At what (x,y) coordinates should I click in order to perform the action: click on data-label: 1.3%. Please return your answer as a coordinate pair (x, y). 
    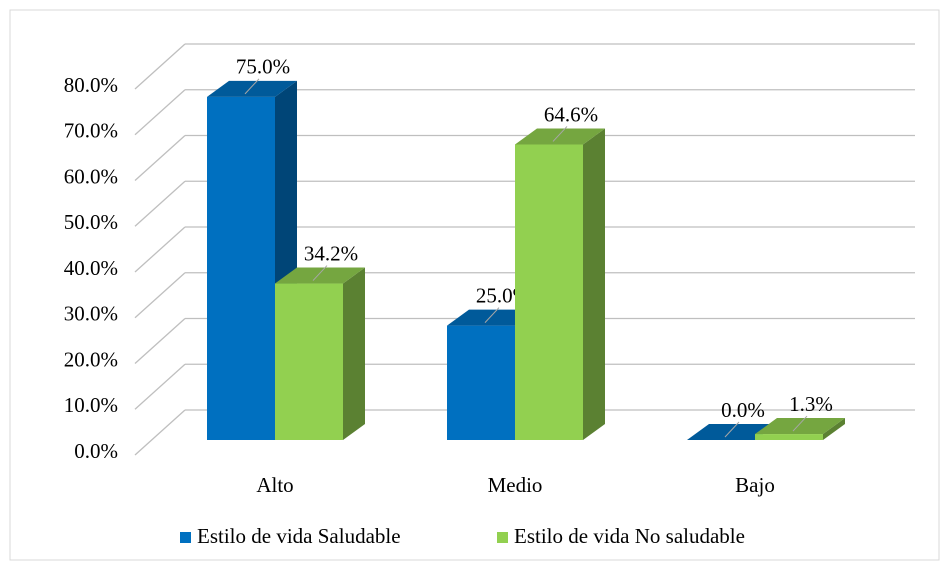
    Looking at the image, I should click on (811, 404).